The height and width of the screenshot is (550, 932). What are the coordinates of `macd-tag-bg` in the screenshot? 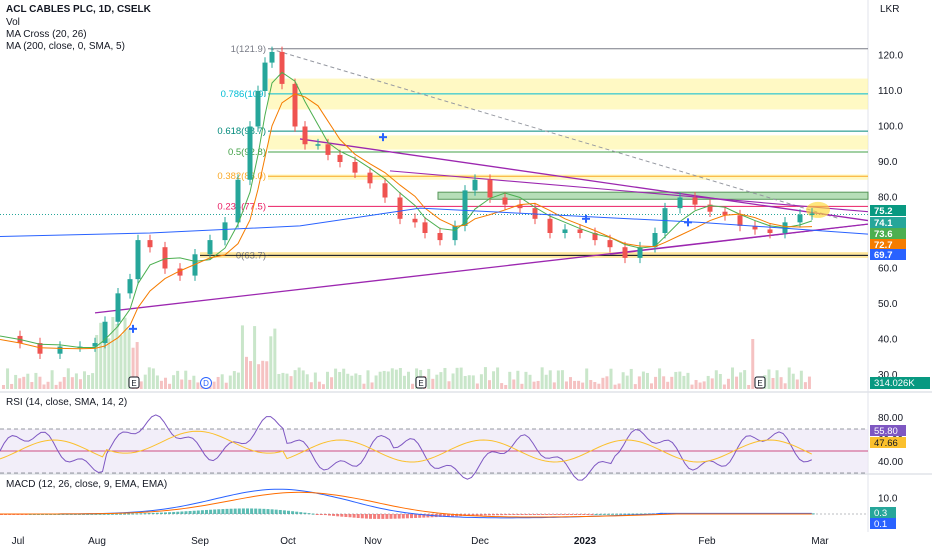 It's located at (883, 523).